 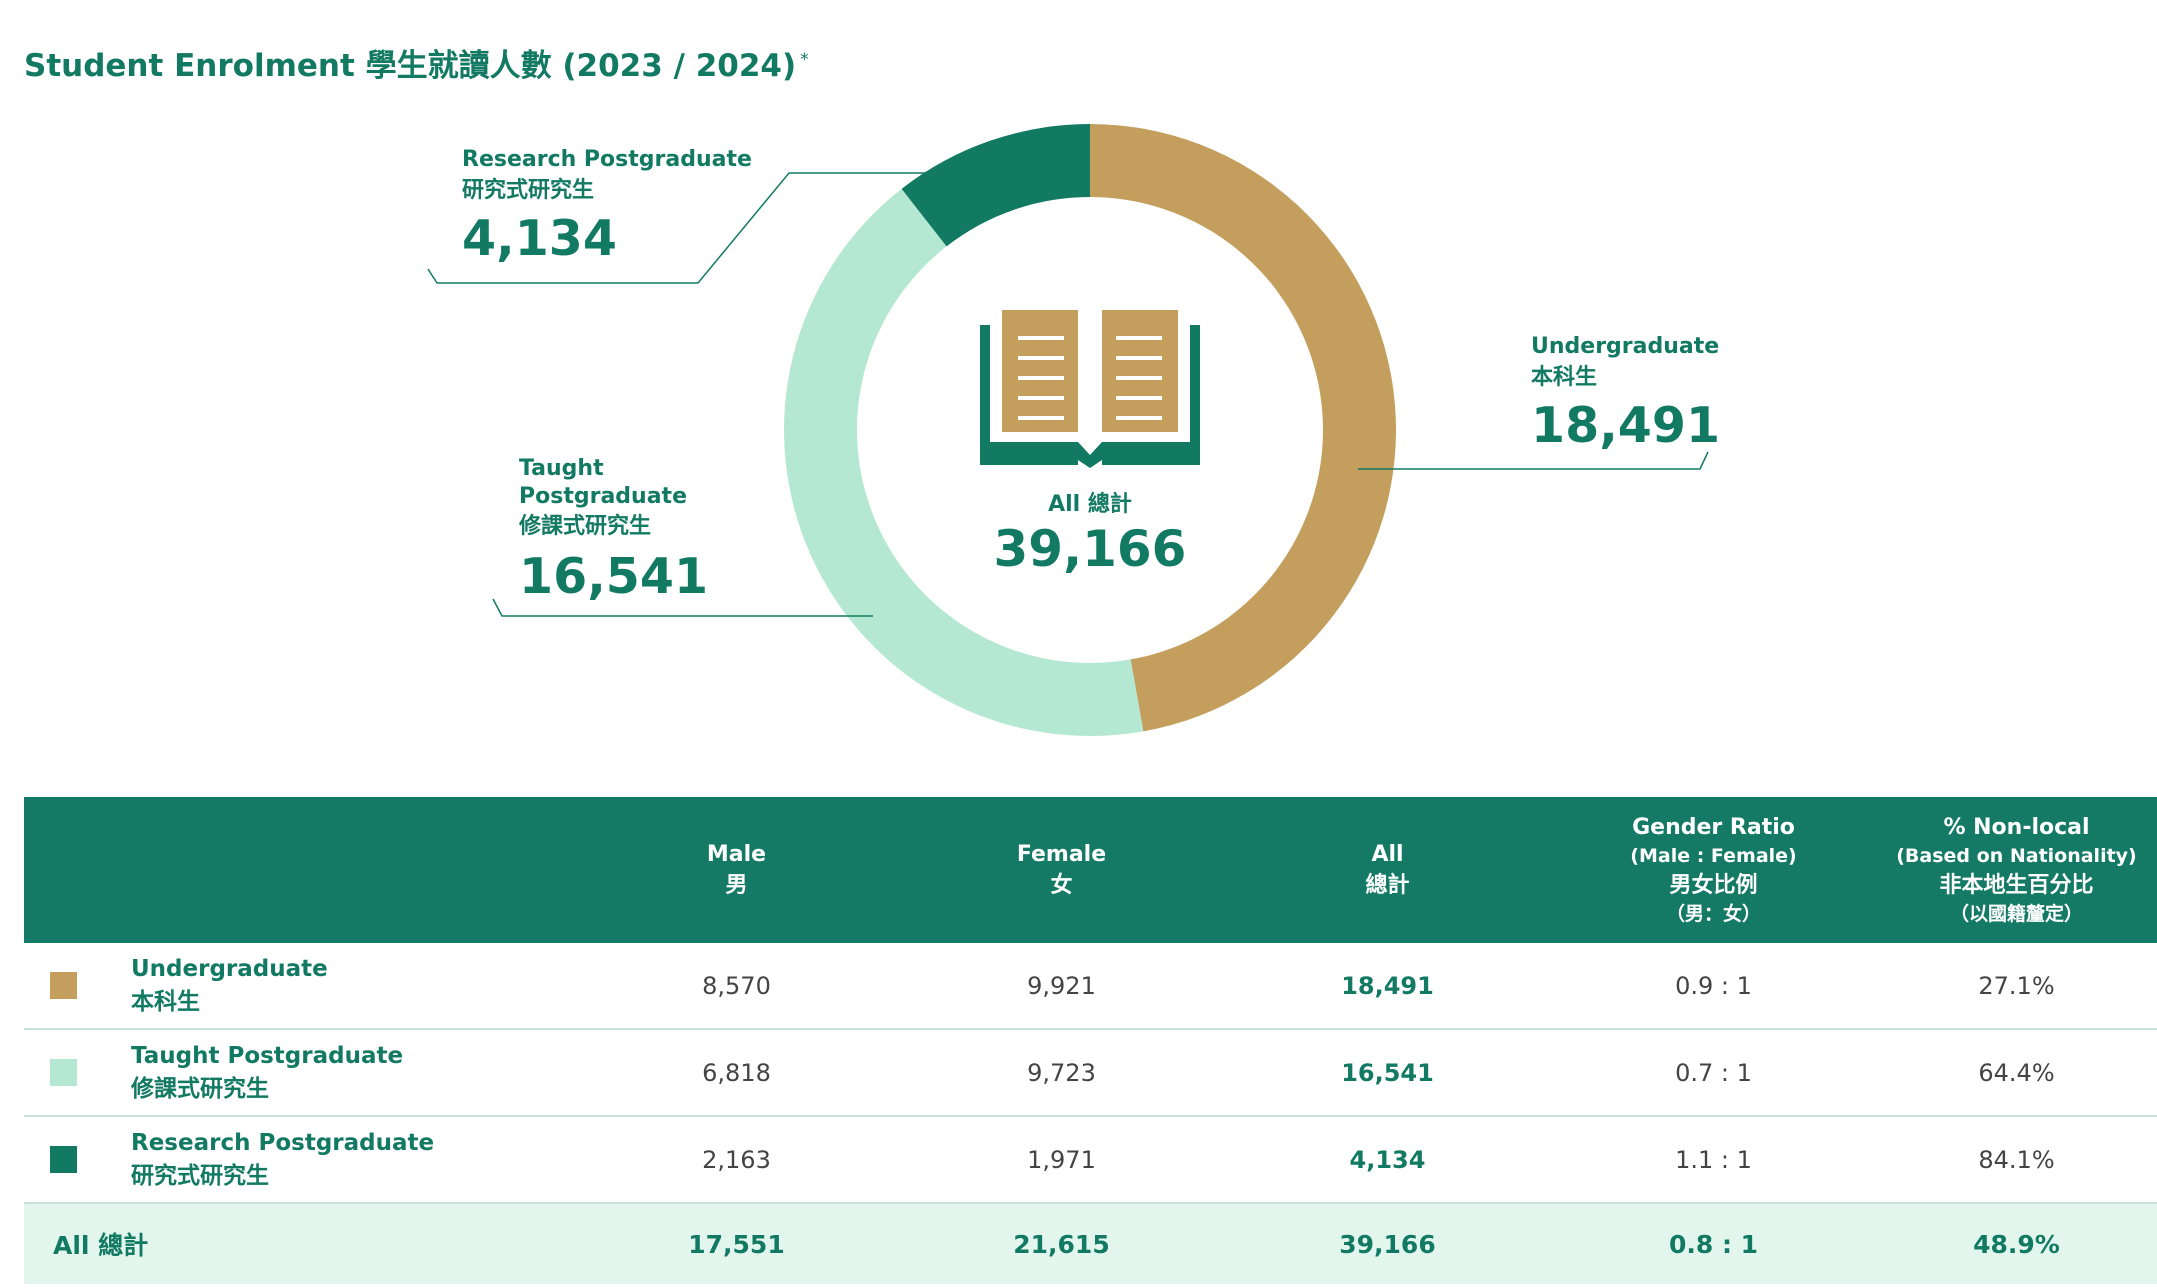 I want to click on callout-taught-postgraduate-en: Taught Postgraduate, so click(x=603, y=482).